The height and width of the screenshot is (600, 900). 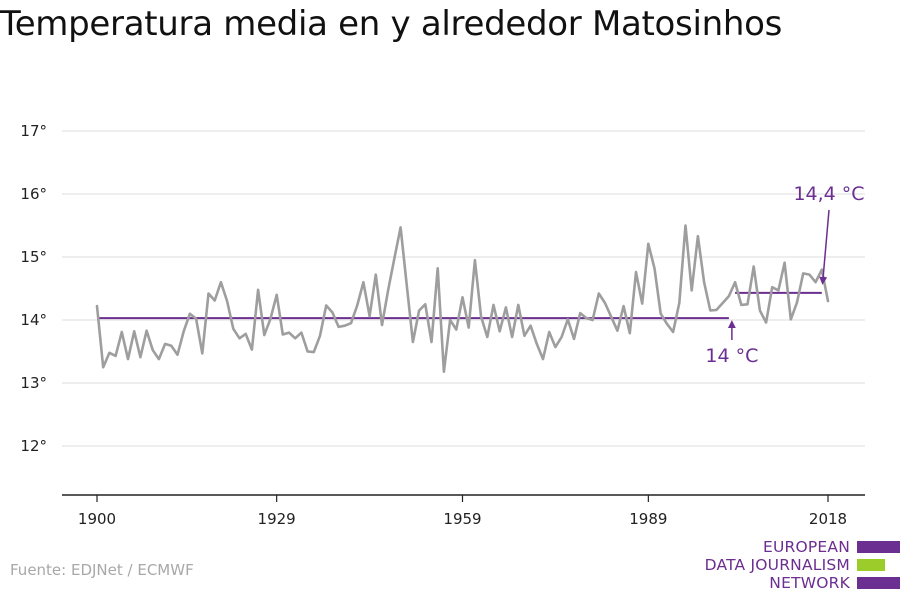 What do you see at coordinates (871, 565) in the screenshot?
I see `logo-bar-middle` at bounding box center [871, 565].